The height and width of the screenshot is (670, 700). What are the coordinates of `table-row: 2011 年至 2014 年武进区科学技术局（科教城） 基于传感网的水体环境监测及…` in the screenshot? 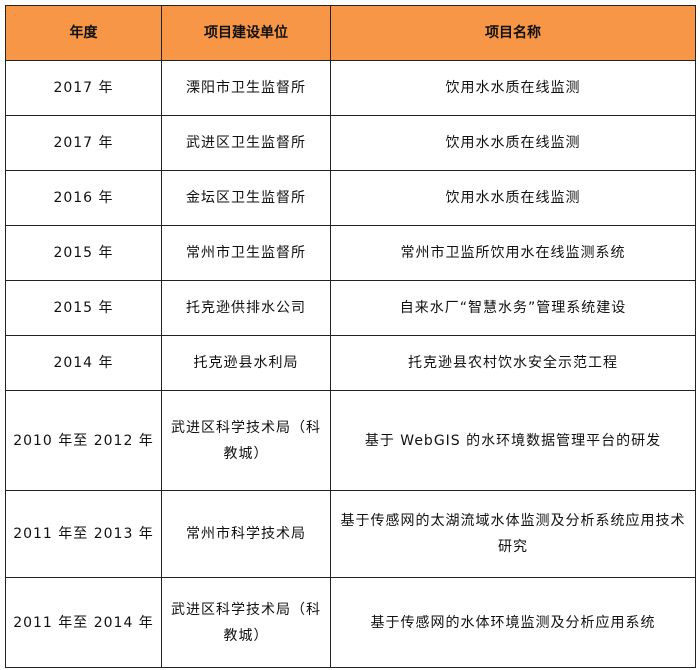 It's located at (350, 622).